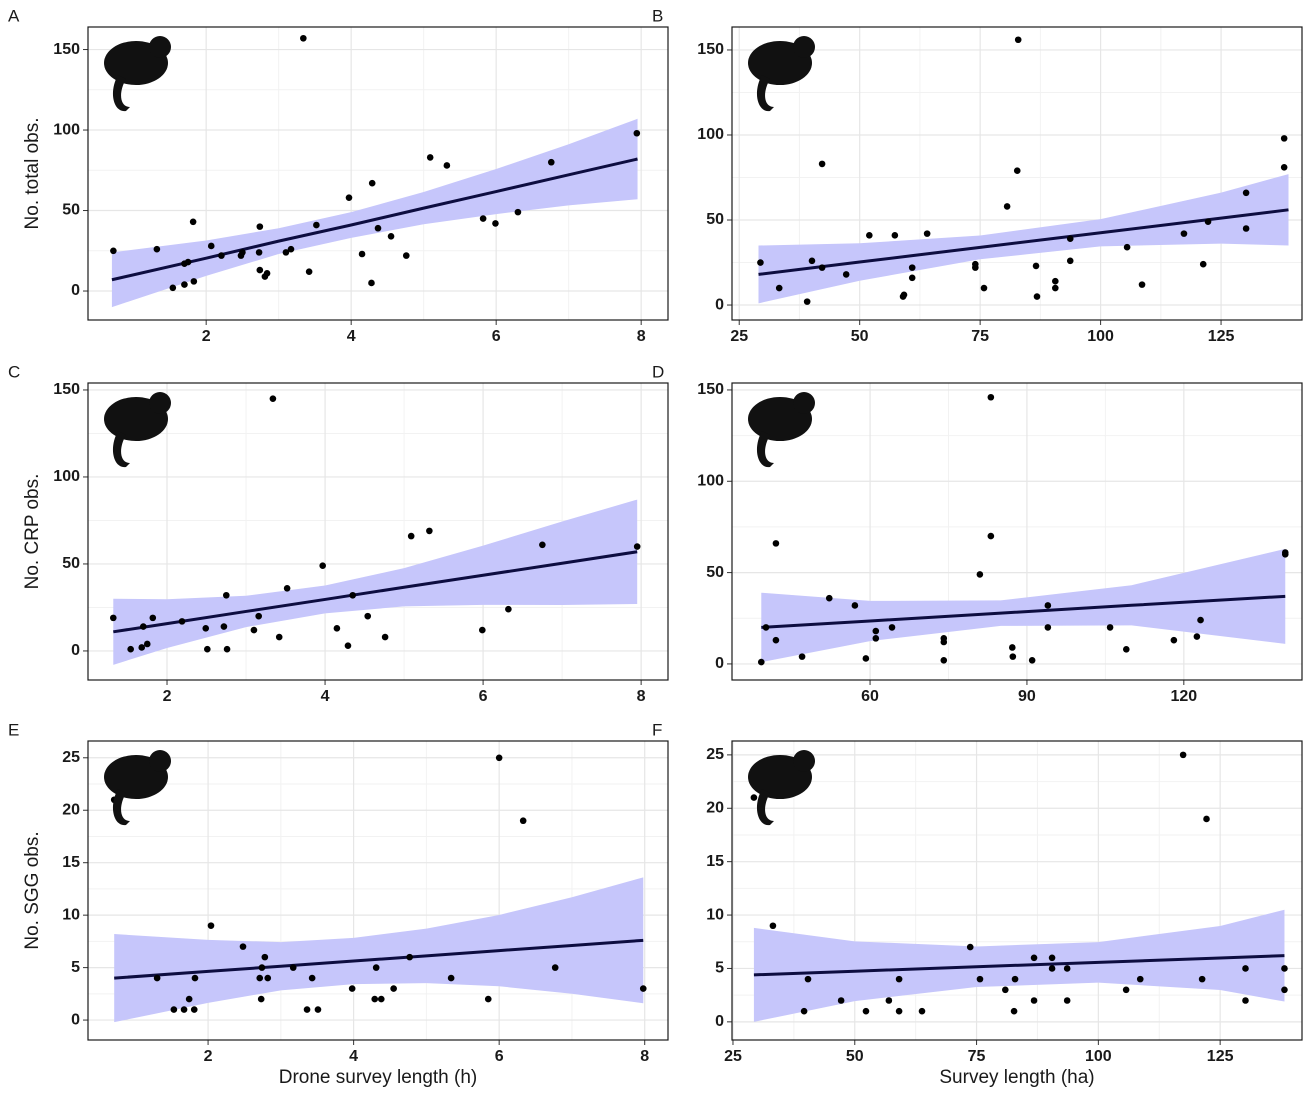 This screenshot has width=1314, height=1095. I want to click on y-tick-label: 15, so click(715, 861).